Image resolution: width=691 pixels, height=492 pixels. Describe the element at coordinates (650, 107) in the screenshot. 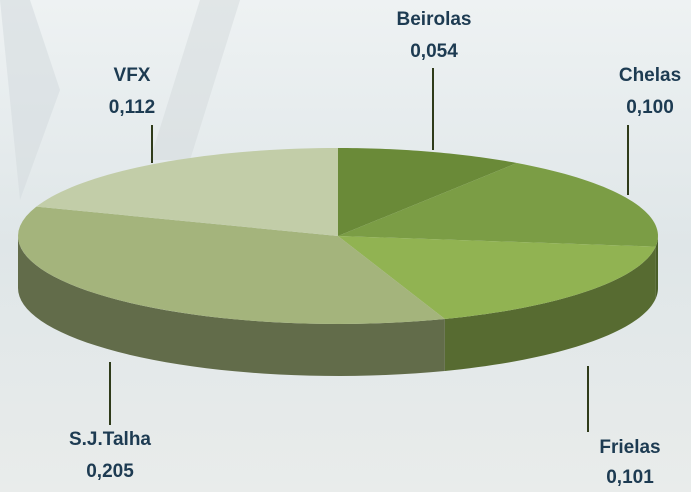

I see `value-label: 0,100` at that location.